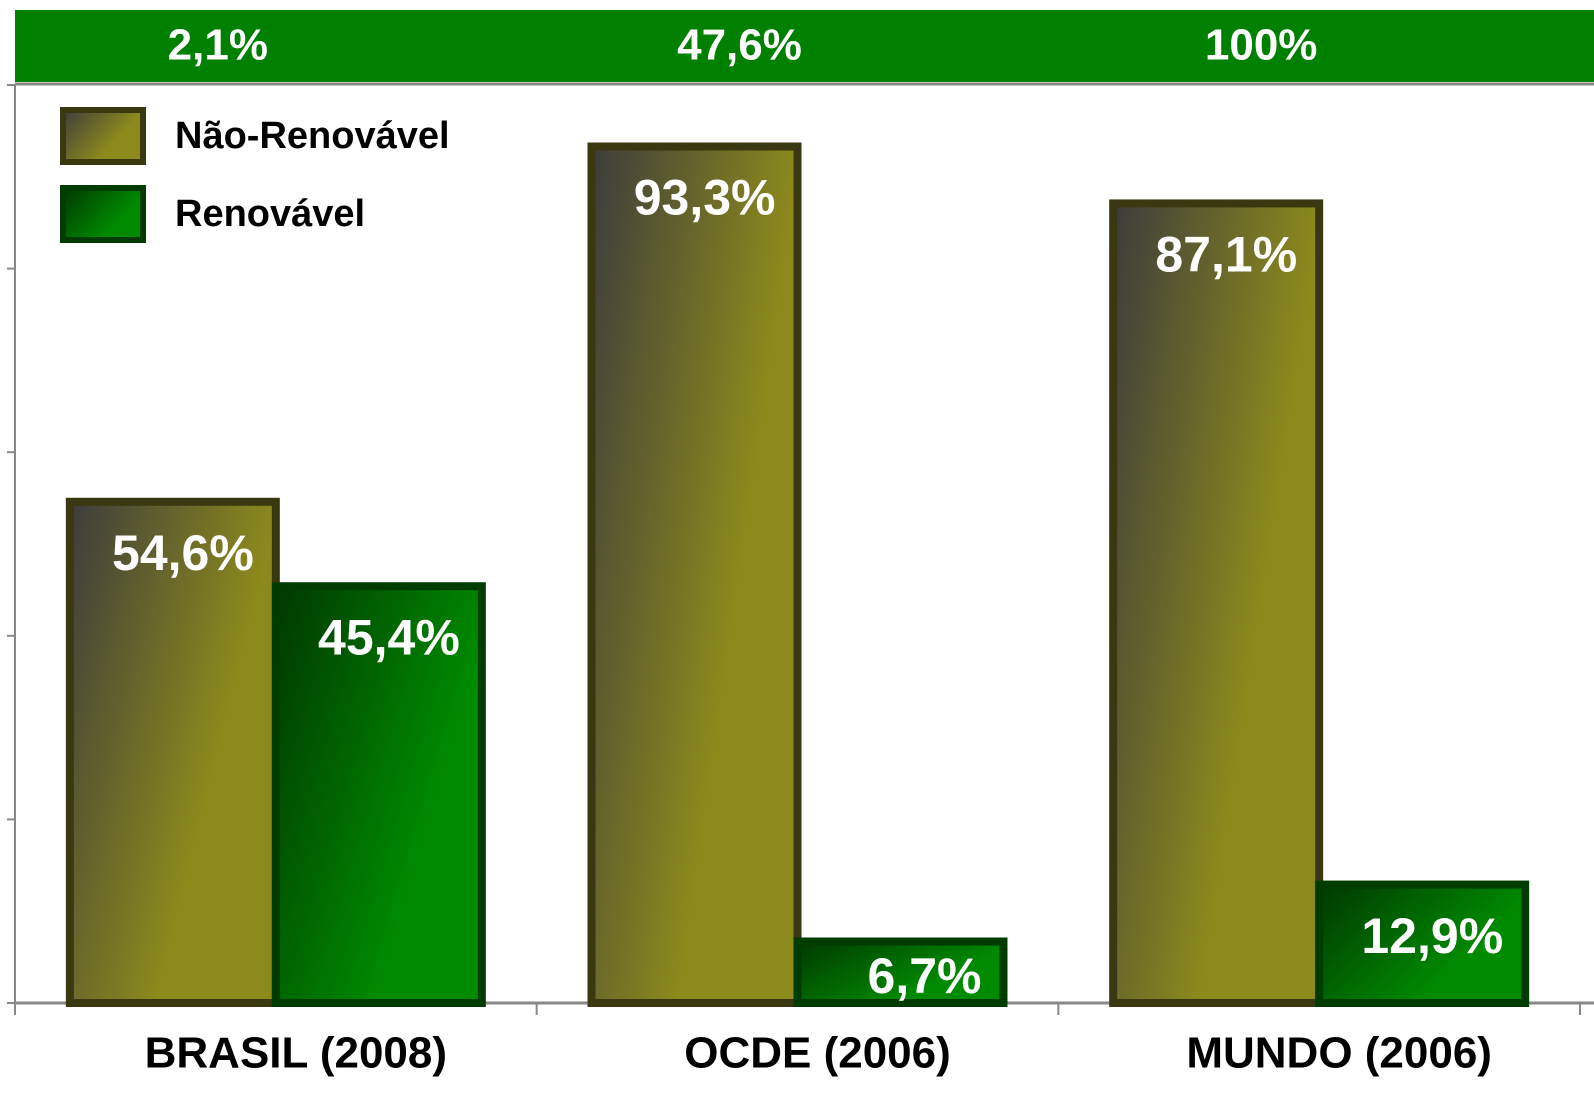  Describe the element at coordinates (804, 46) in the screenshot. I see `banner` at that location.